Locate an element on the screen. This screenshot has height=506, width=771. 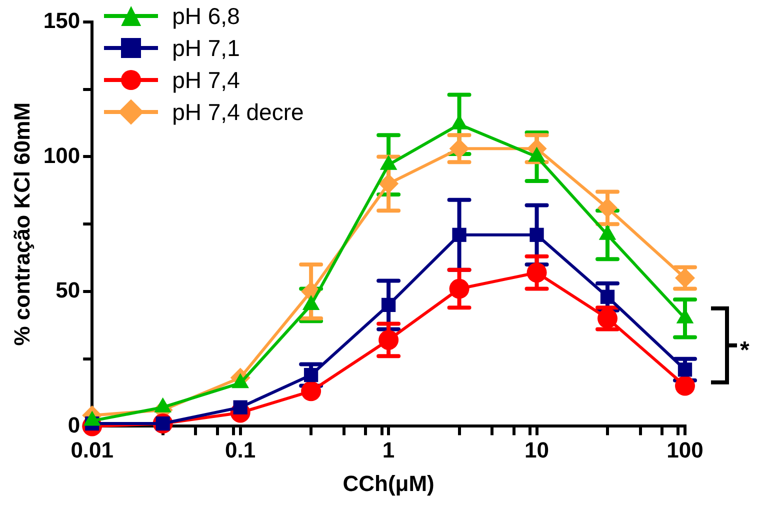
x-tick-label: 0.01 is located at coordinates (92, 449).